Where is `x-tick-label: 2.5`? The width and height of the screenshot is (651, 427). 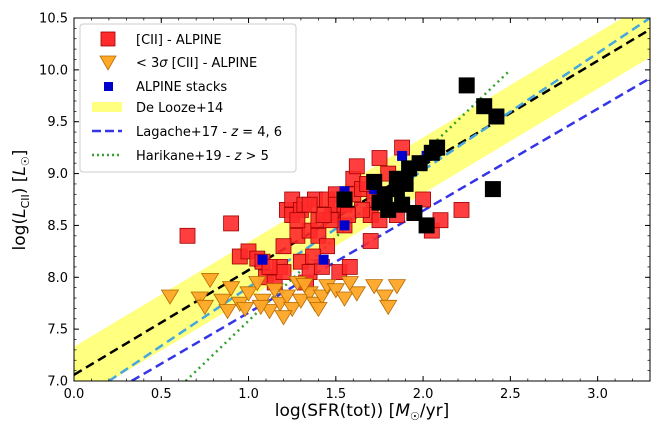
x-tick-label: 2.5 is located at coordinates (510, 394).